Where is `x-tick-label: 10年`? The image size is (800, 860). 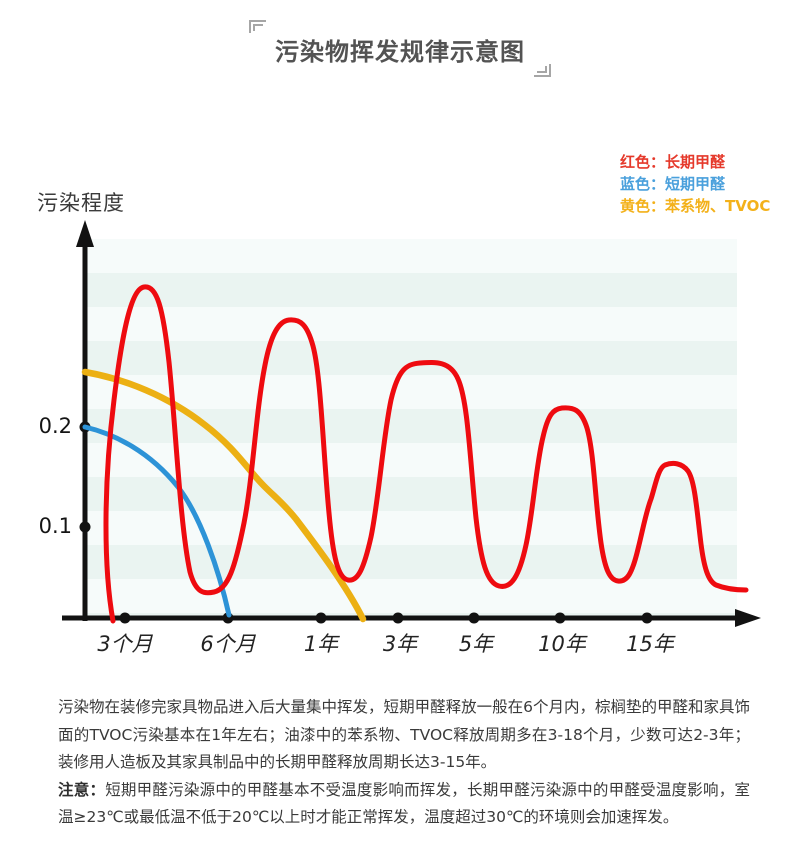
x-tick-label: 10年 is located at coordinates (562, 644).